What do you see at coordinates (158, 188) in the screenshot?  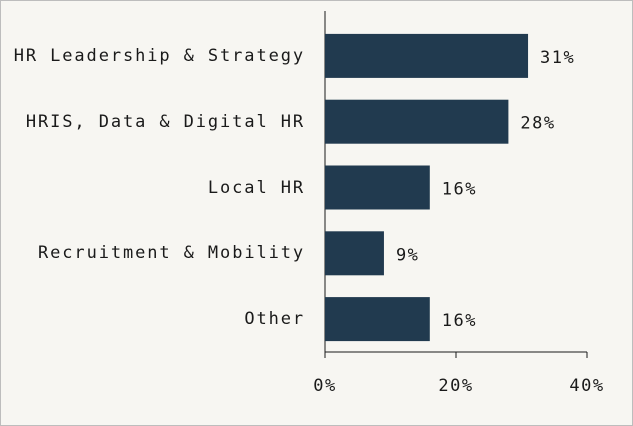 I see `category-label-box: Local HR` at bounding box center [158, 188].